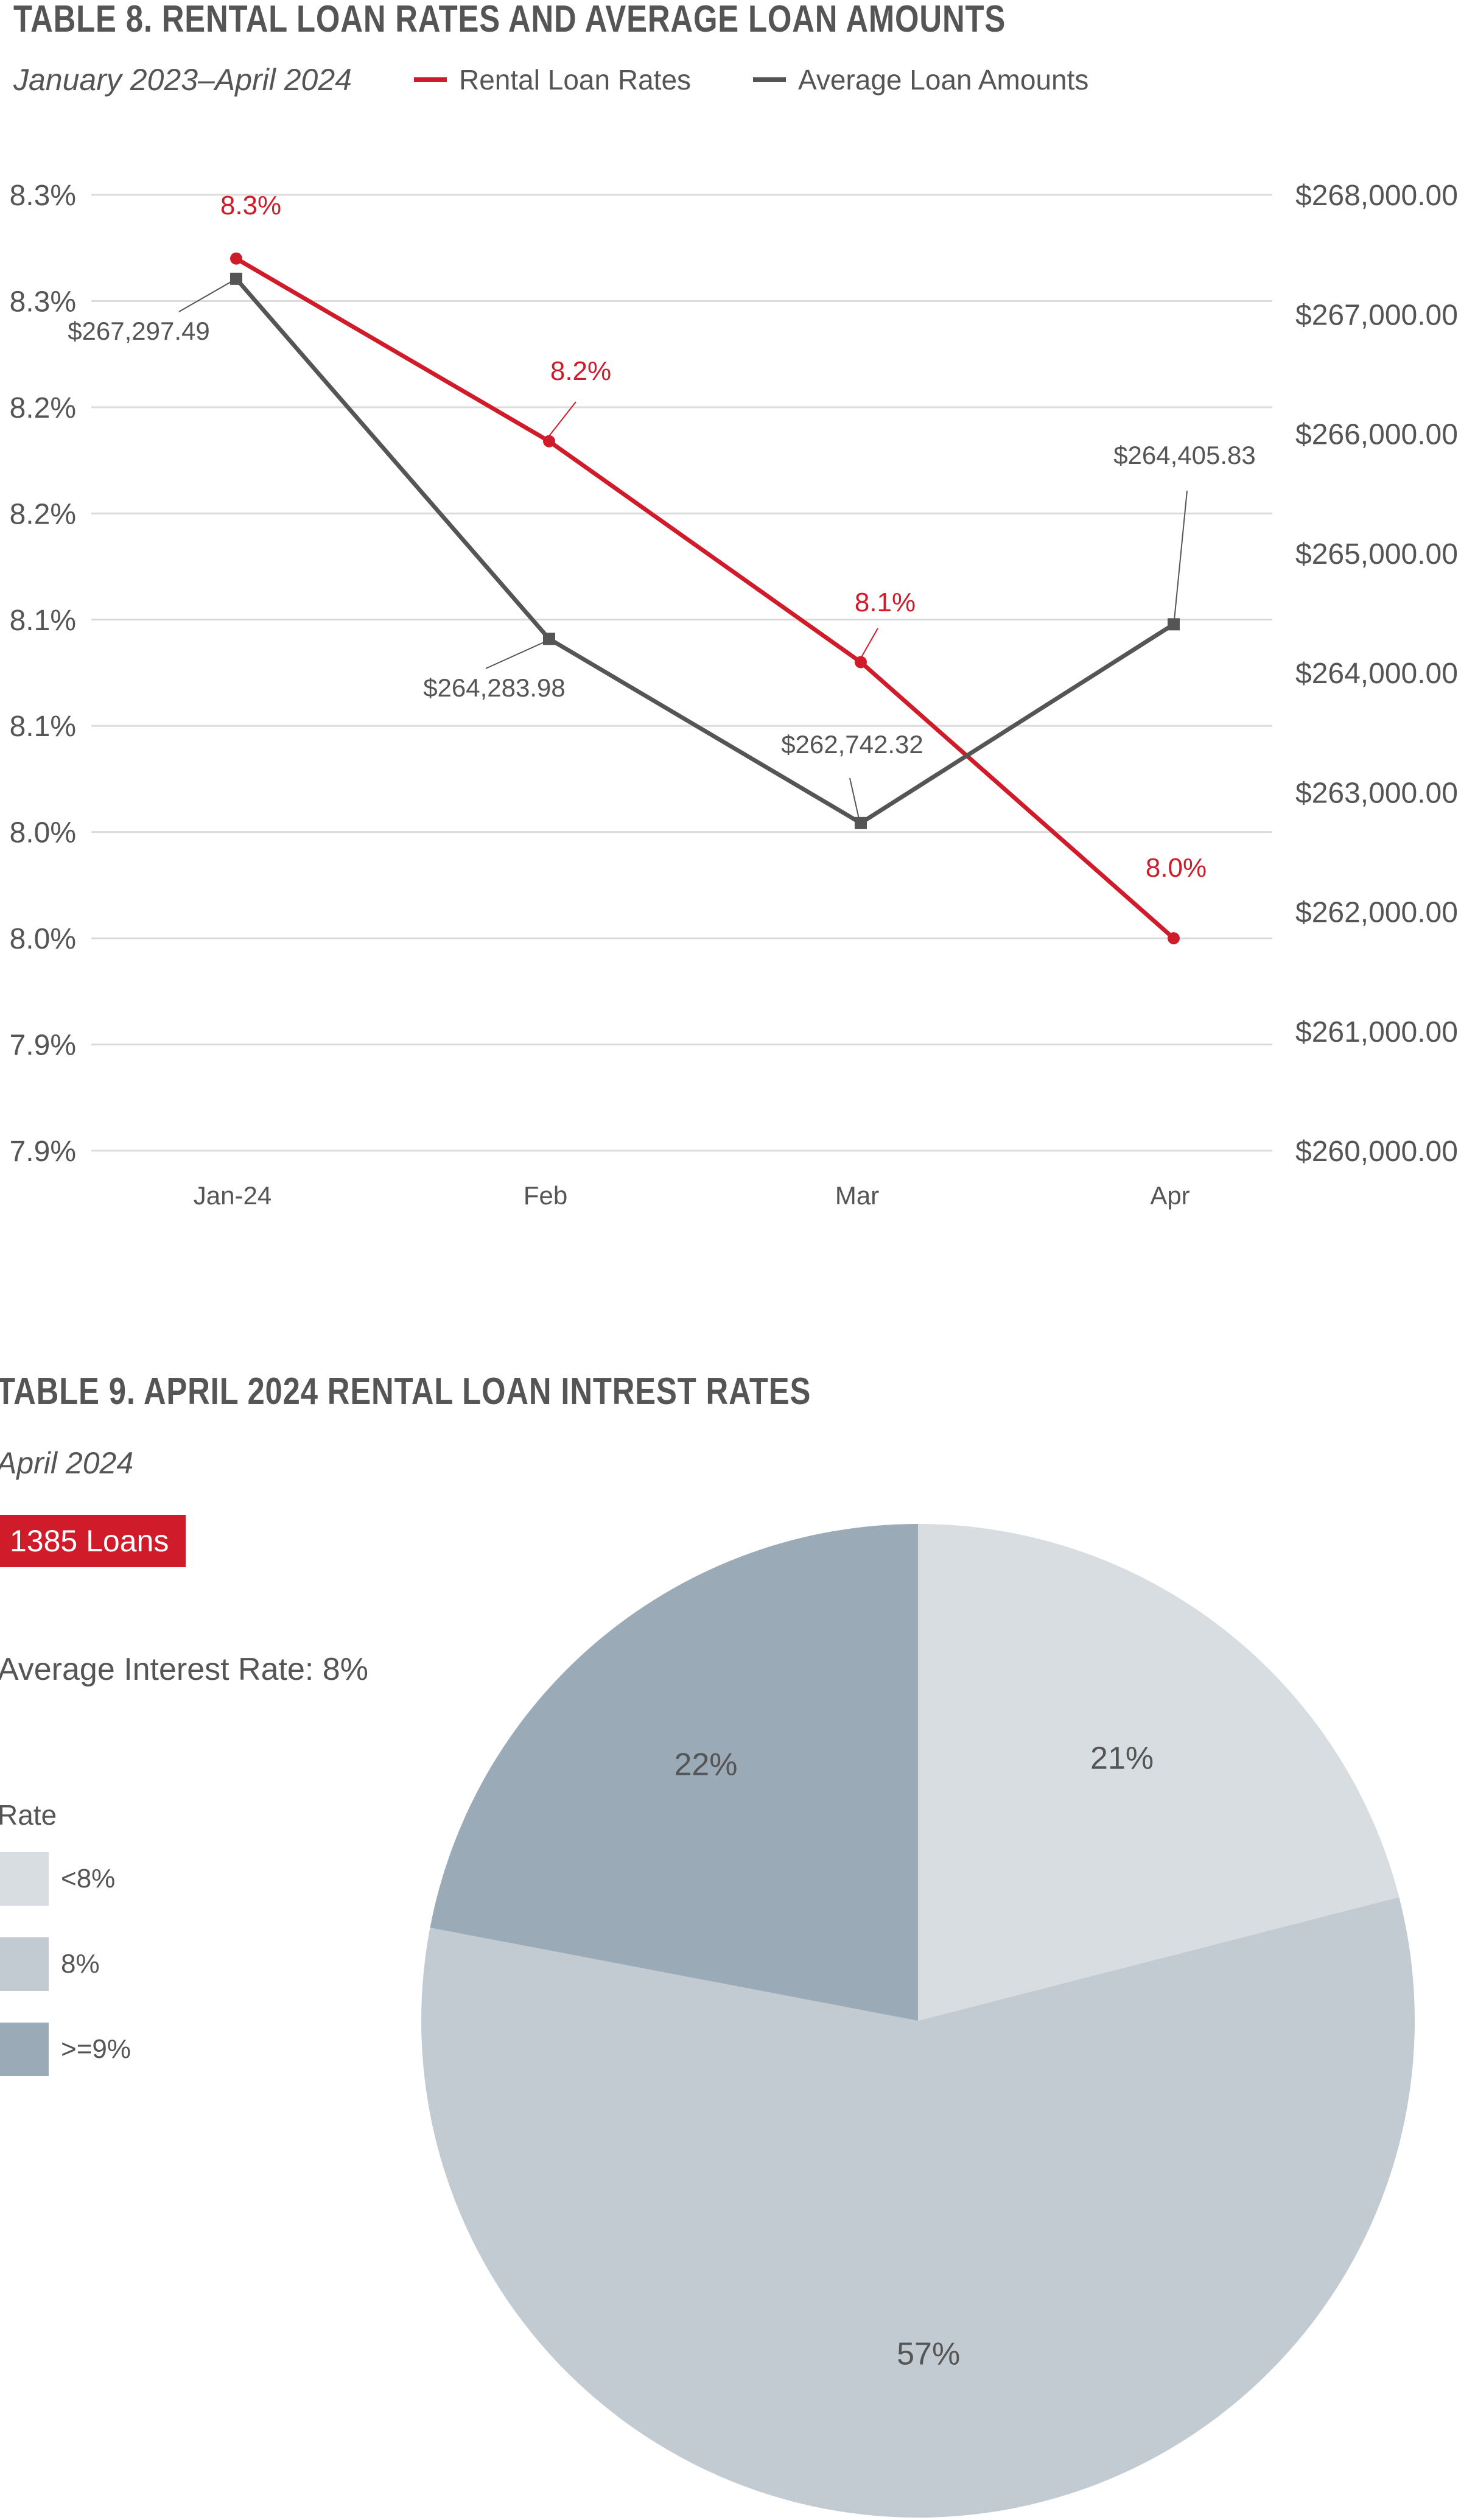  Describe the element at coordinates (182, 80) in the screenshot. I see `table8-subtitle: January 2023–April 2024` at that location.